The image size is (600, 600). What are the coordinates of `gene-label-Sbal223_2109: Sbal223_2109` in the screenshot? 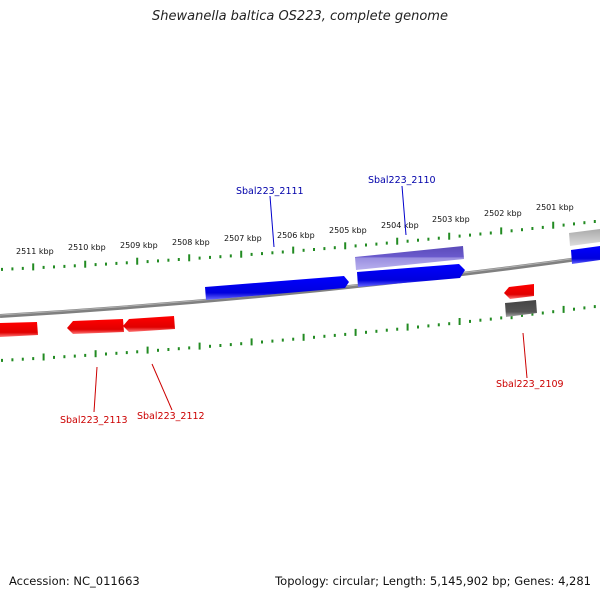 It's located at (530, 384).